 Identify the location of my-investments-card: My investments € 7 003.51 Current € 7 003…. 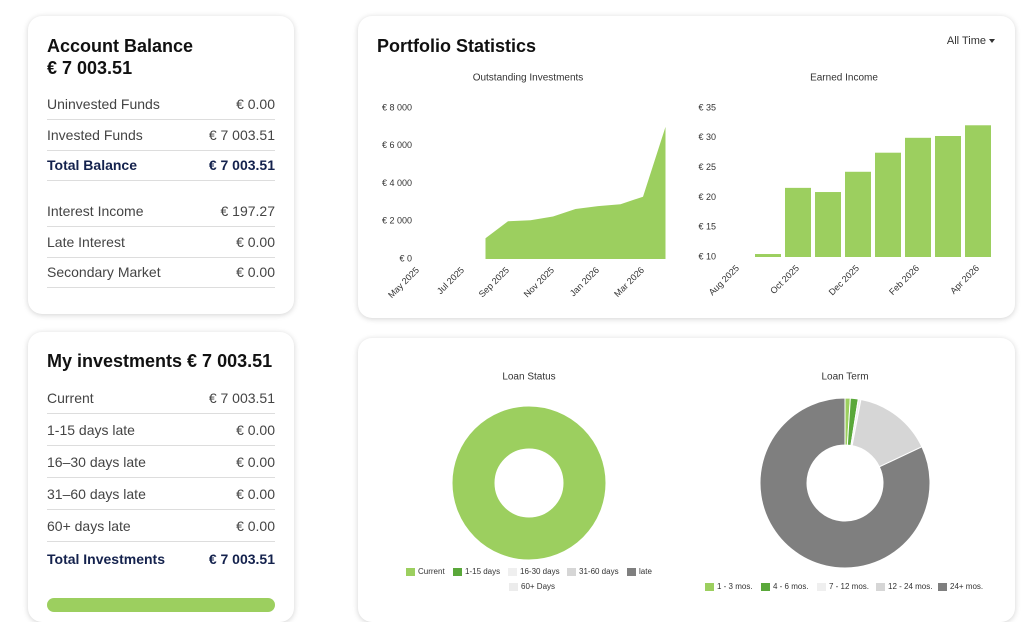
(161, 477).